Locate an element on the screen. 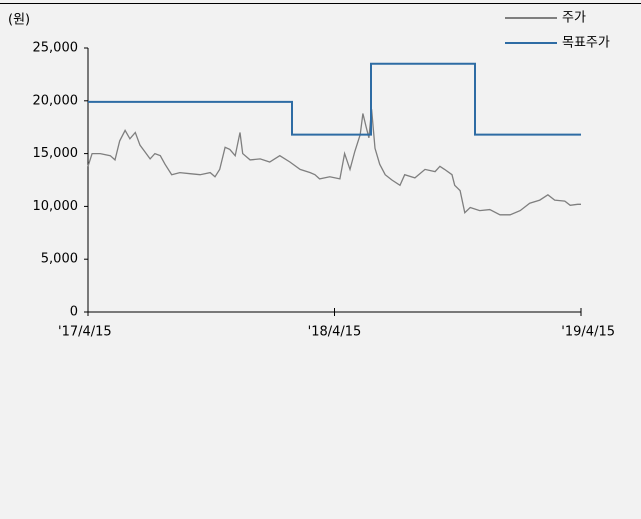 Image resolution: width=641 pixels, height=519 pixels. legend-label: 주가 is located at coordinates (574, 18).